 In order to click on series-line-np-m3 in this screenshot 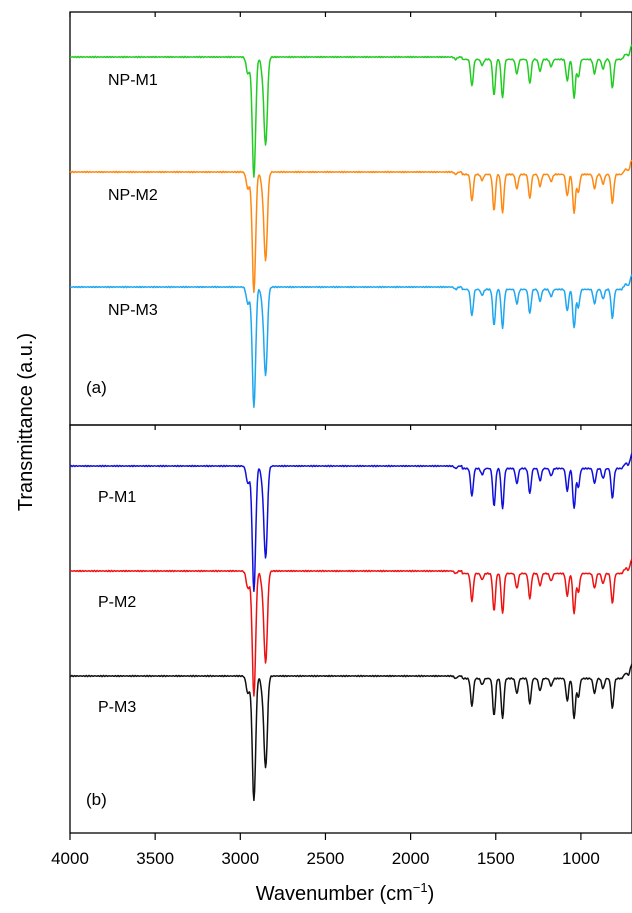, I will do `click(350, 341)`.